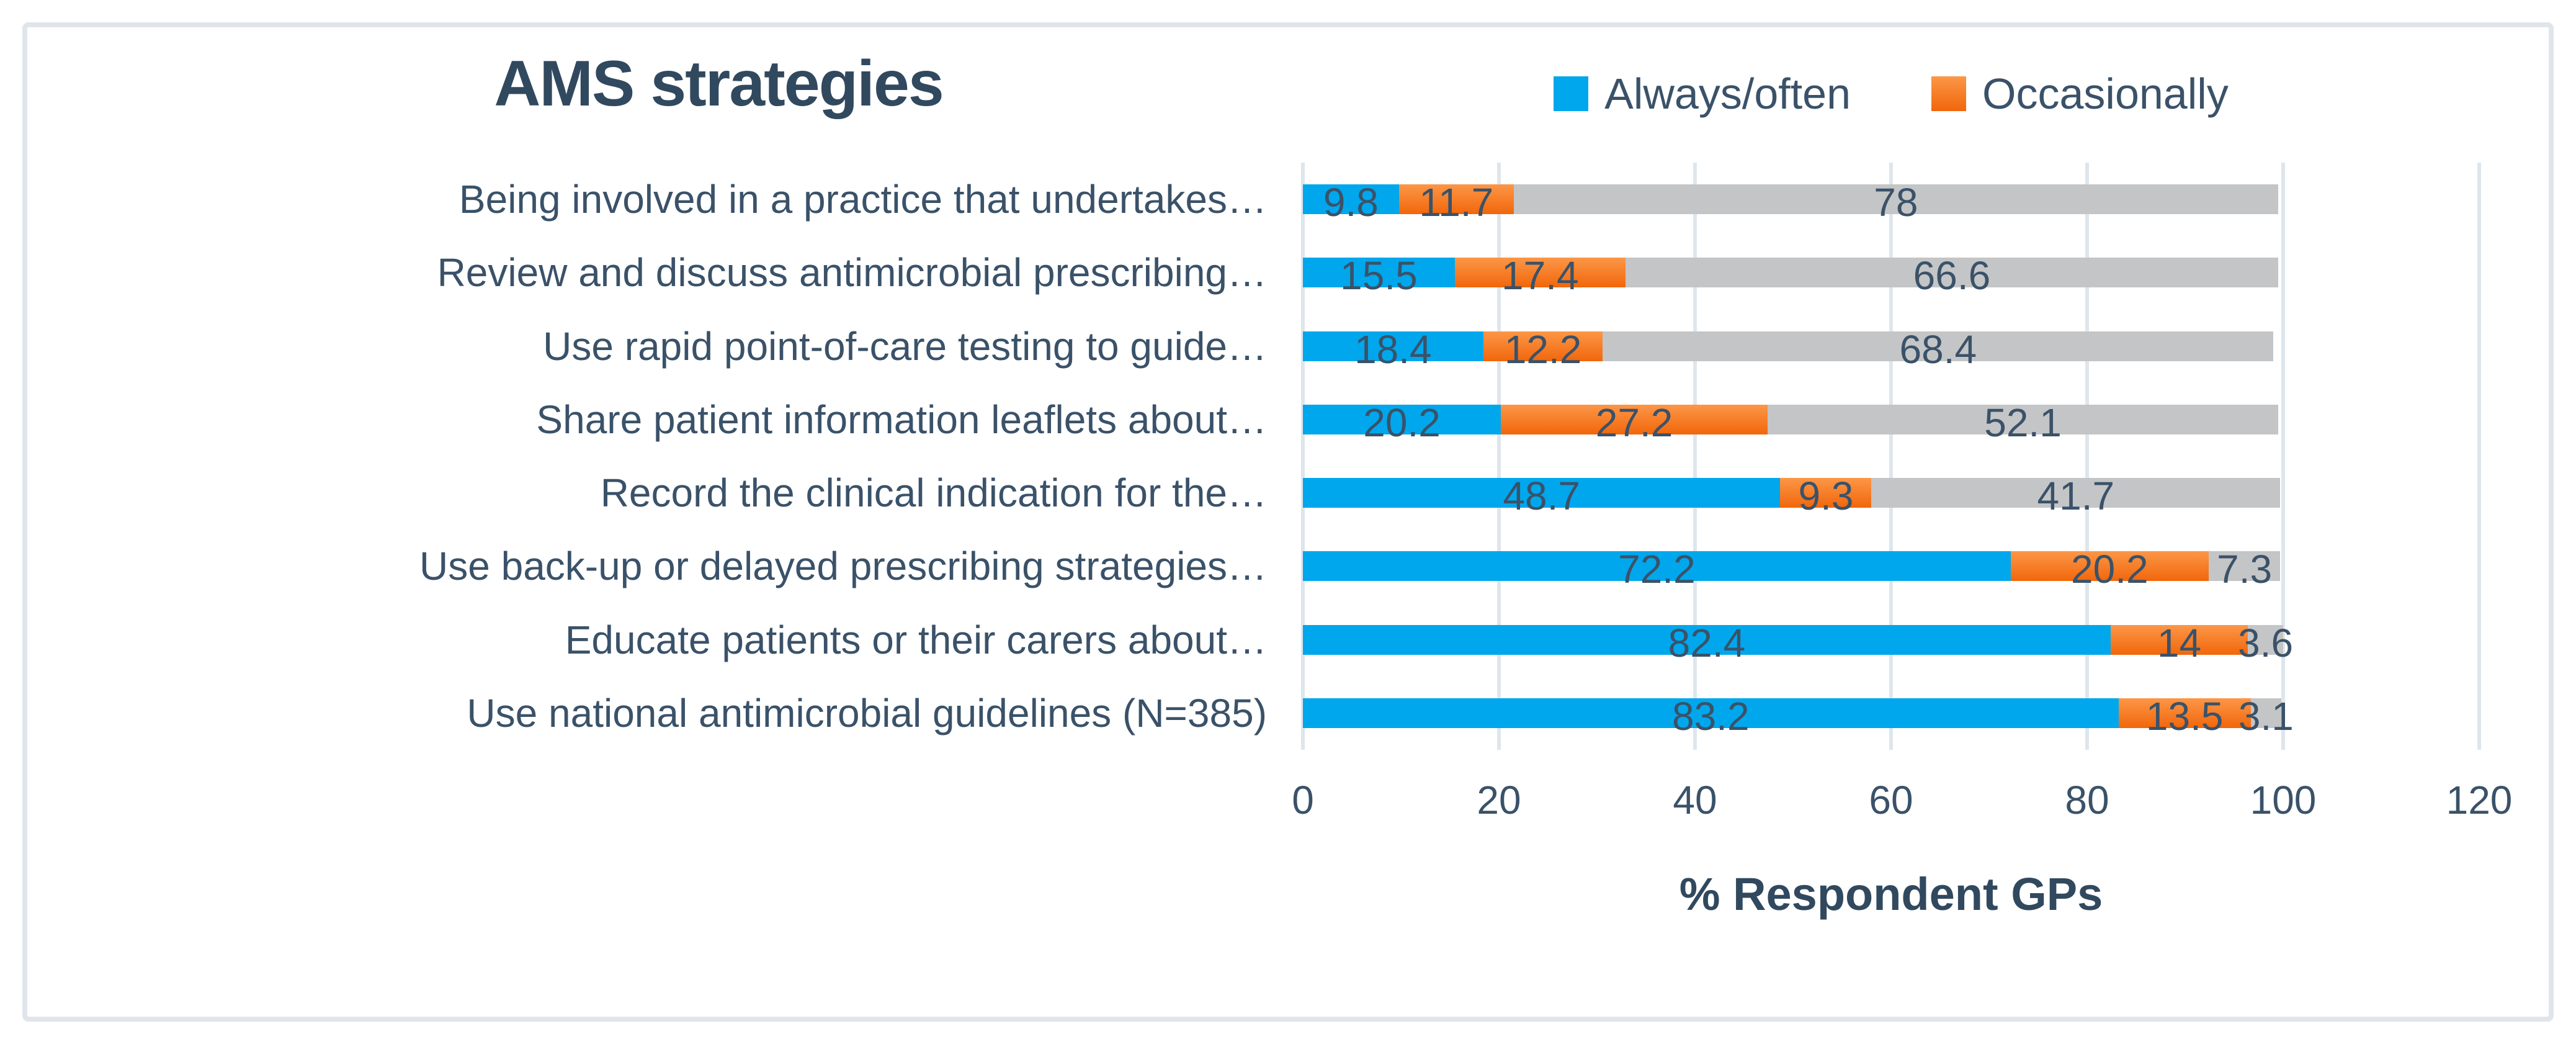 The height and width of the screenshot is (1044, 2576). What do you see at coordinates (1952, 276) in the screenshot?
I see `bar-value-label: 66.6` at bounding box center [1952, 276].